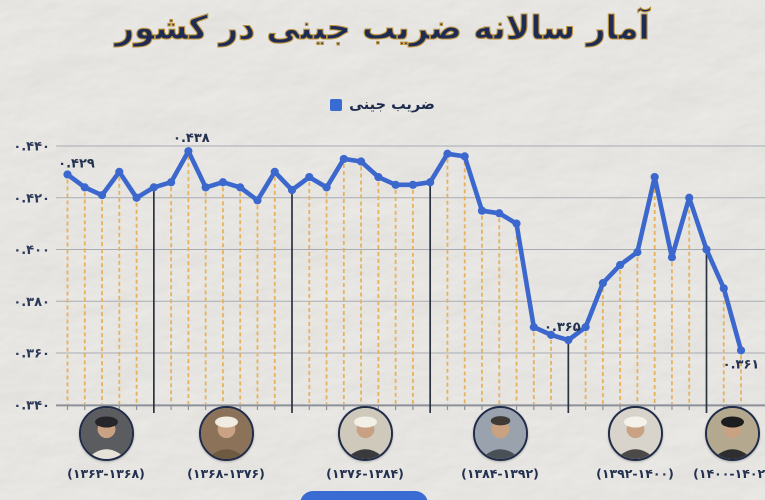 The width and height of the screenshot is (765, 500). I want to click on period-item-1368-1376: (۱۳۶۸-۱۳۷۶), so click(226, 443).